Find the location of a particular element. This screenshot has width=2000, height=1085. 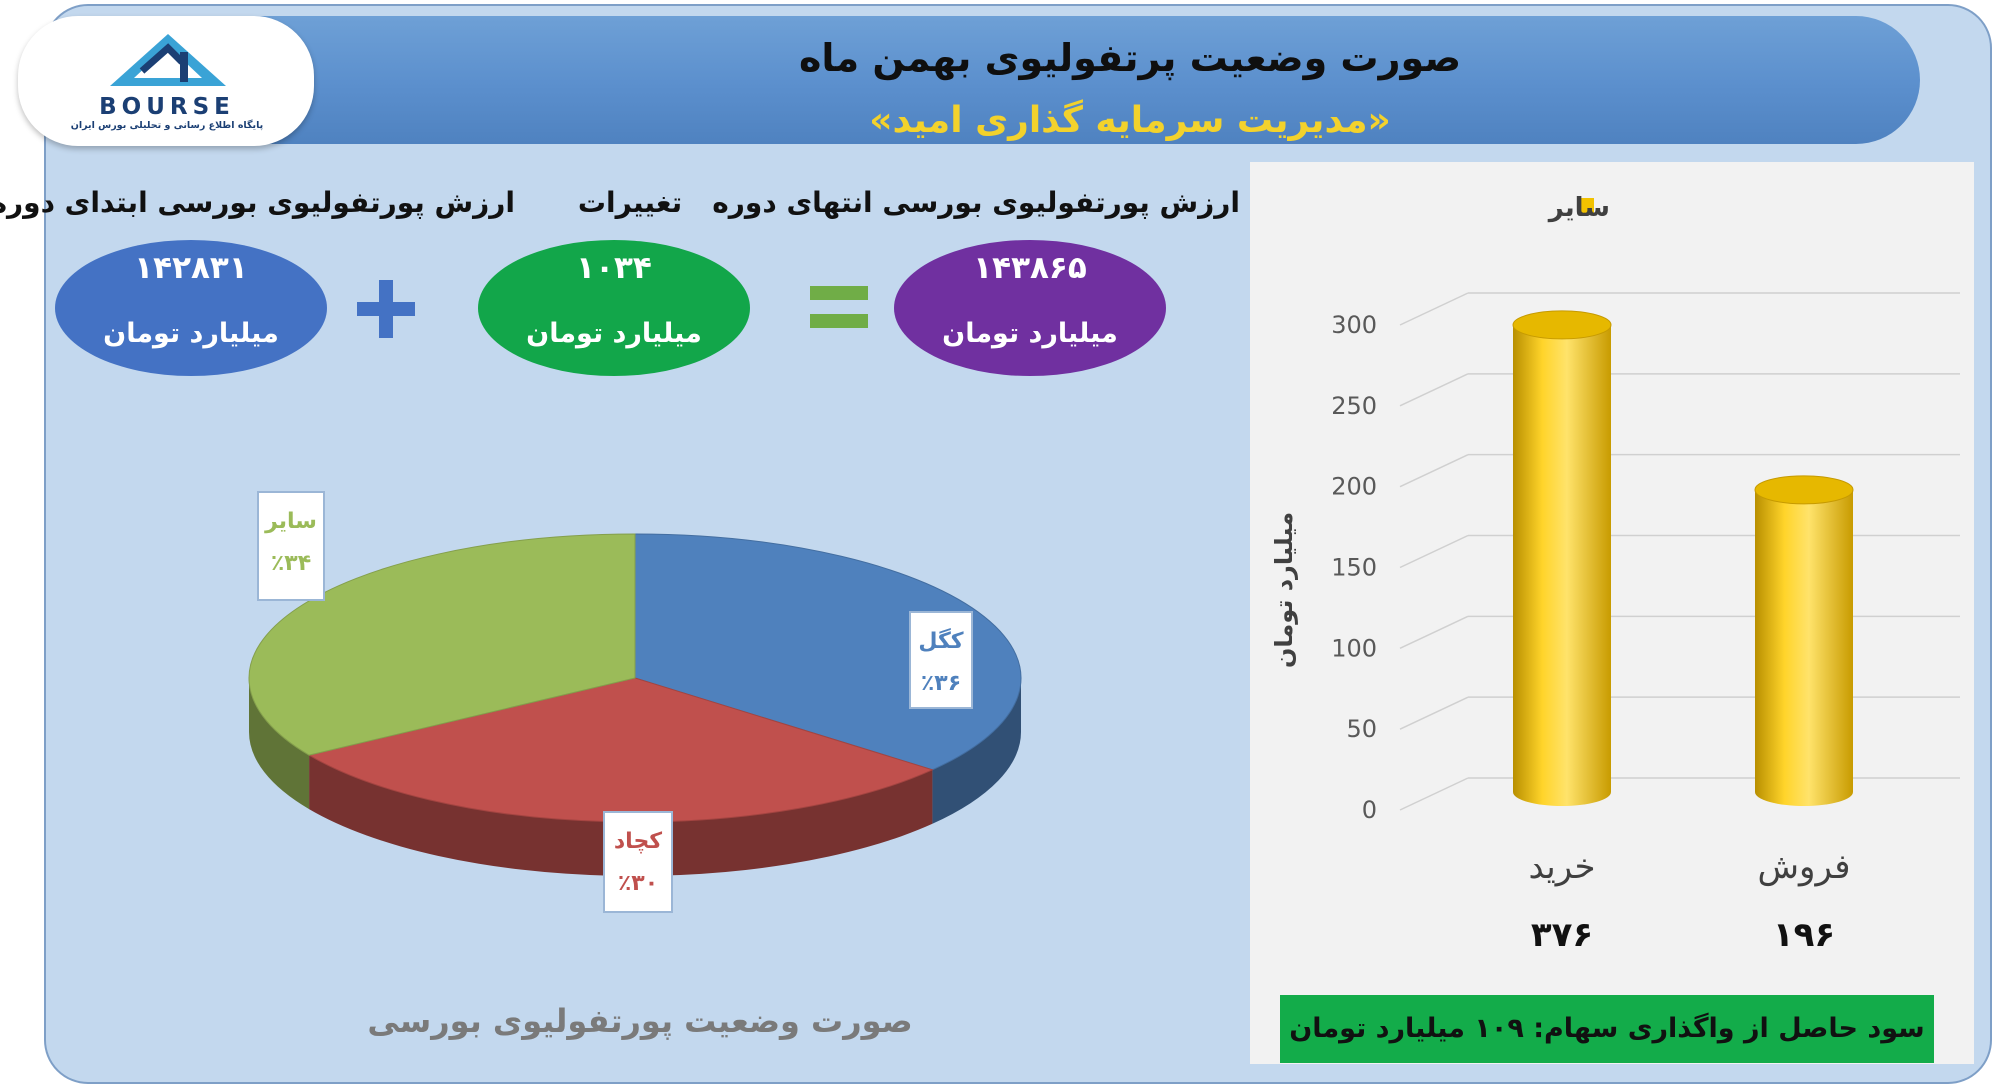

logo-wordmark: BOURSE is located at coordinates (167, 107).